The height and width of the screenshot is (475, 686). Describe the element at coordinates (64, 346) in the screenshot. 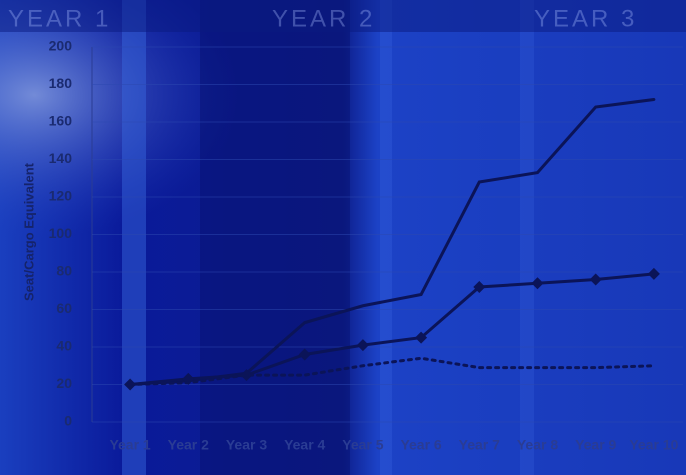

I see `y-tick-label: 40` at that location.